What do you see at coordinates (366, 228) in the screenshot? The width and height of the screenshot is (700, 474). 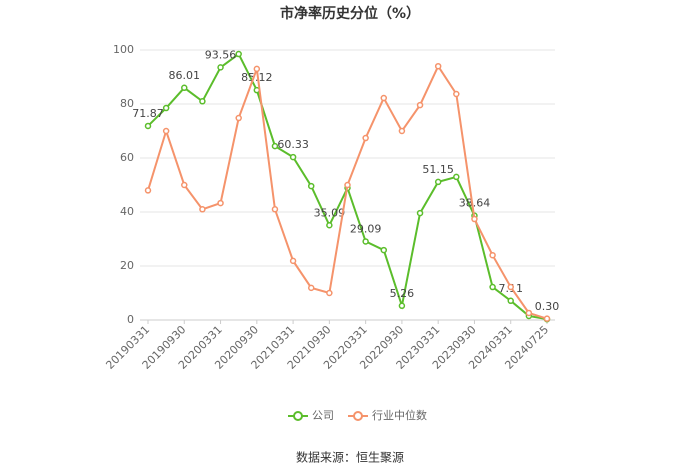 I see `data-label: 29.09` at bounding box center [366, 228].